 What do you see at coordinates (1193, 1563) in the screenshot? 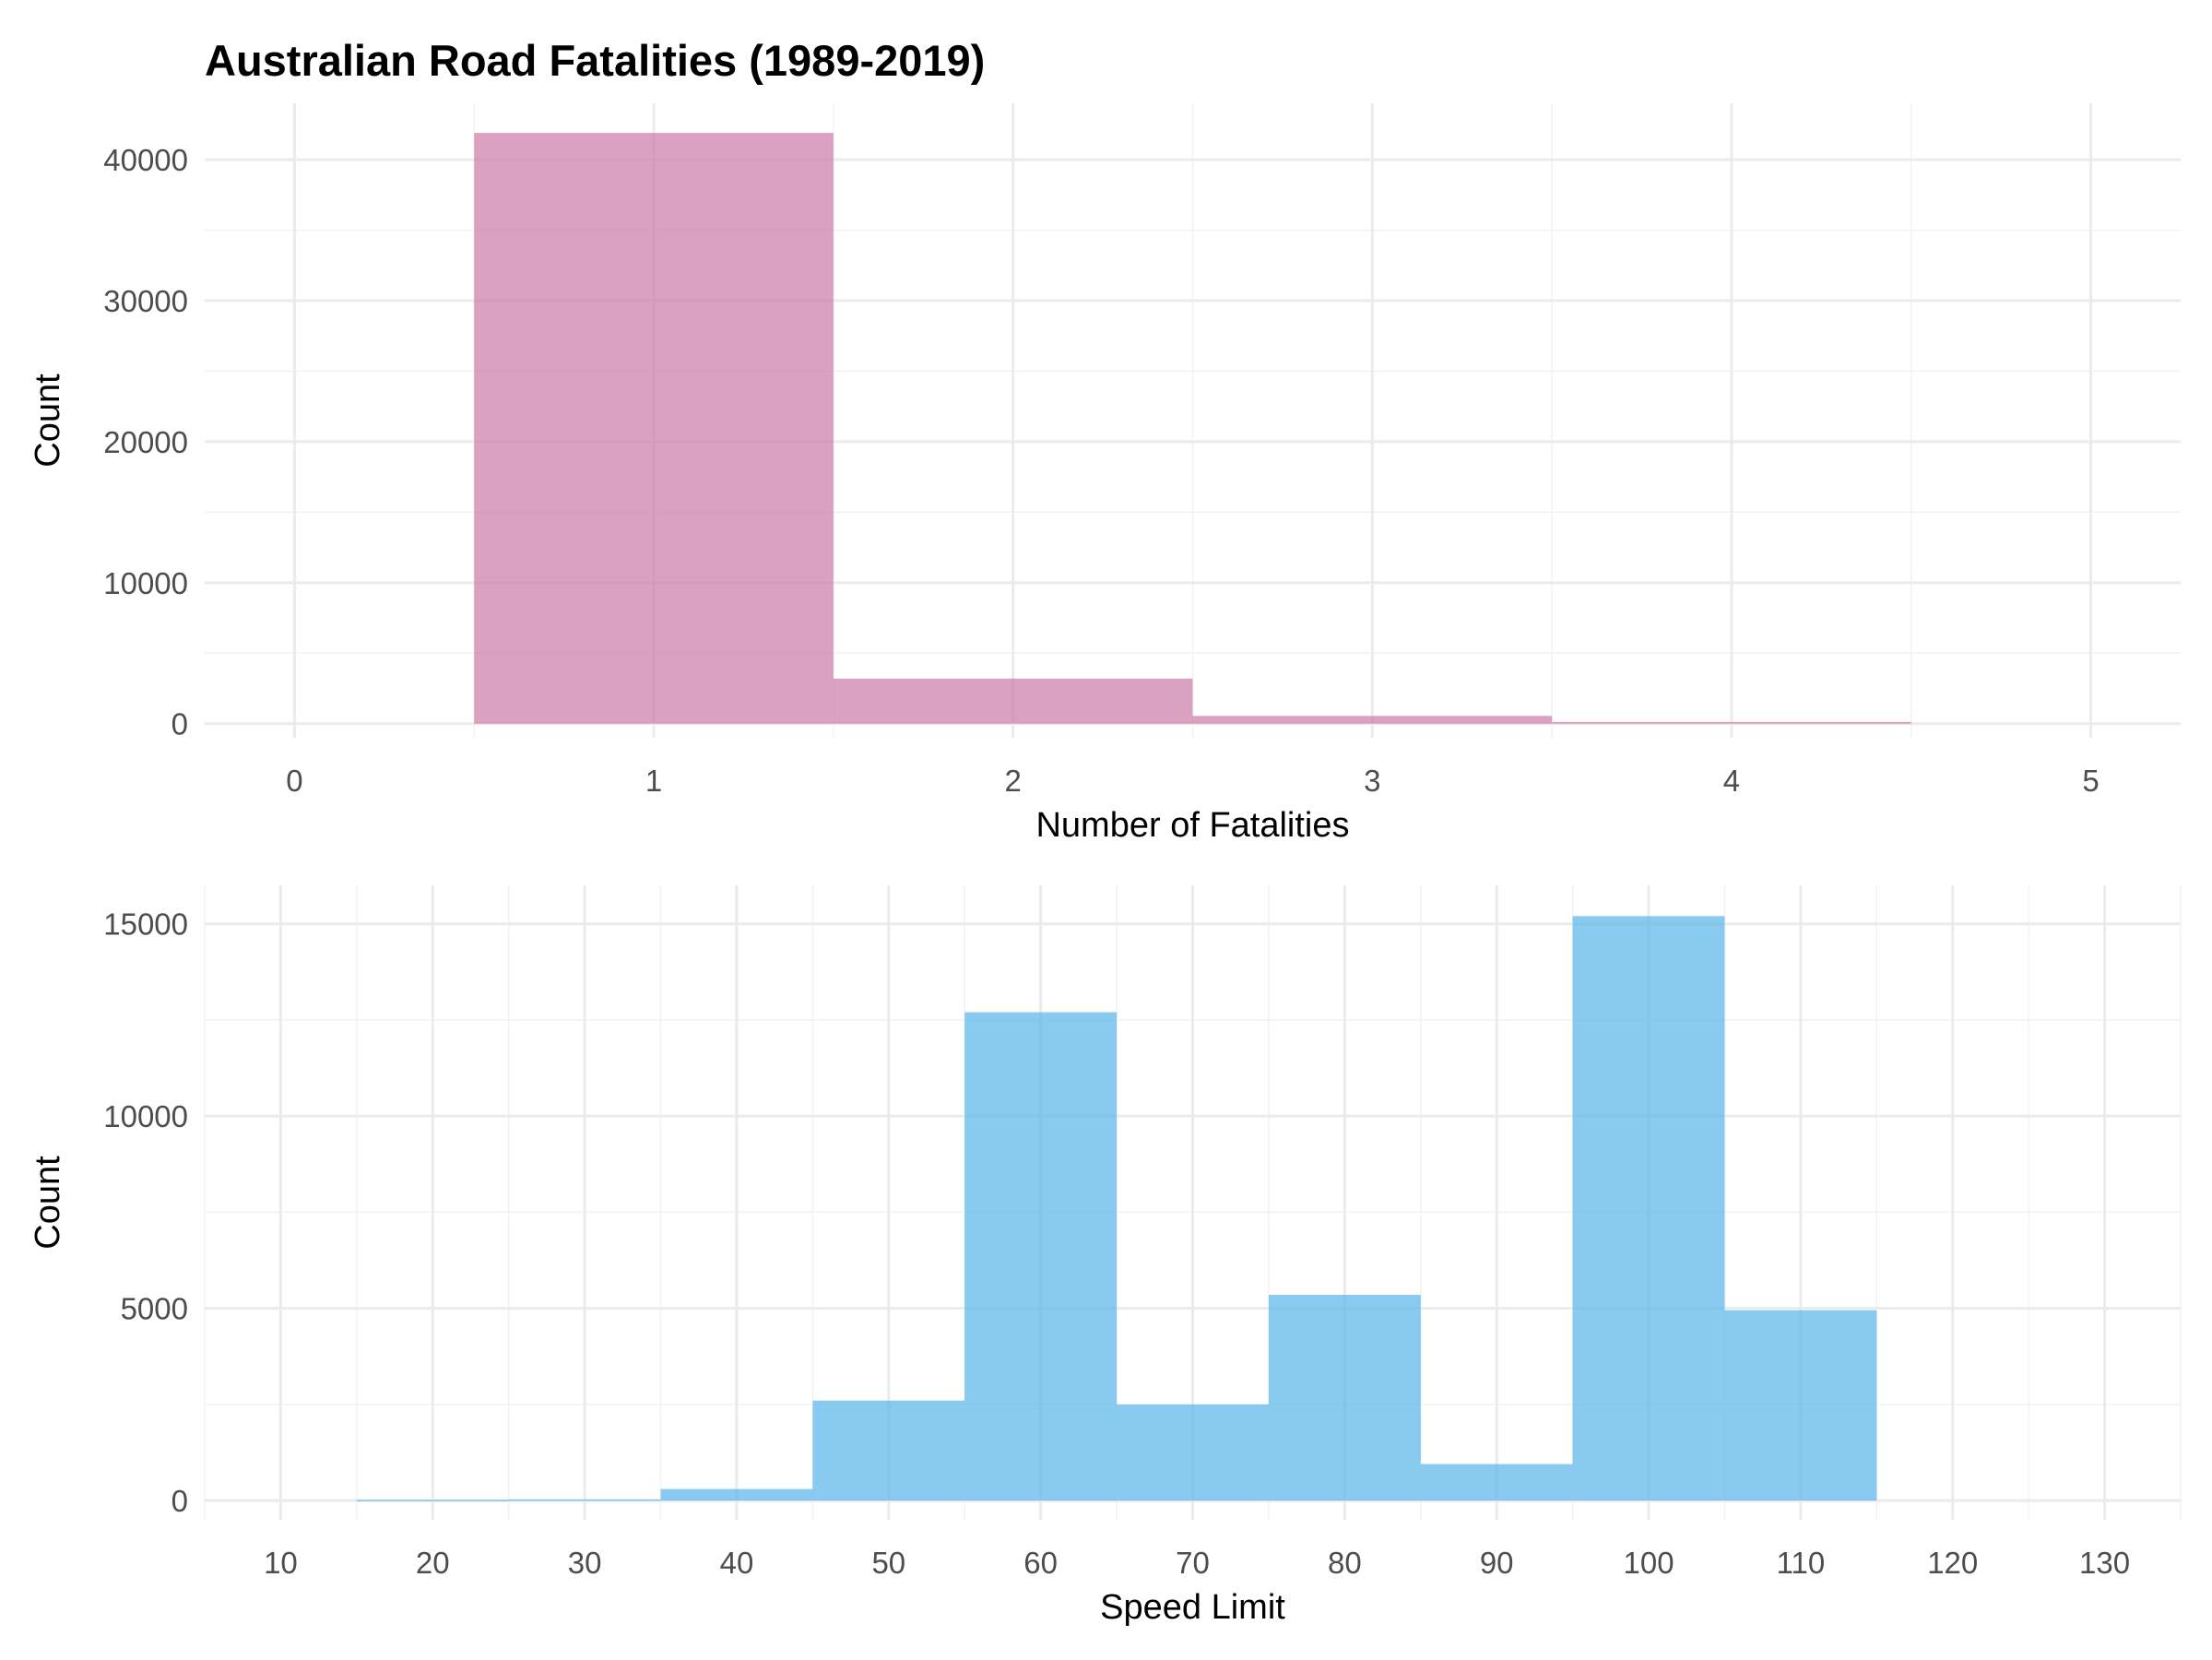
I see `x-tick-label: 70` at bounding box center [1193, 1563].